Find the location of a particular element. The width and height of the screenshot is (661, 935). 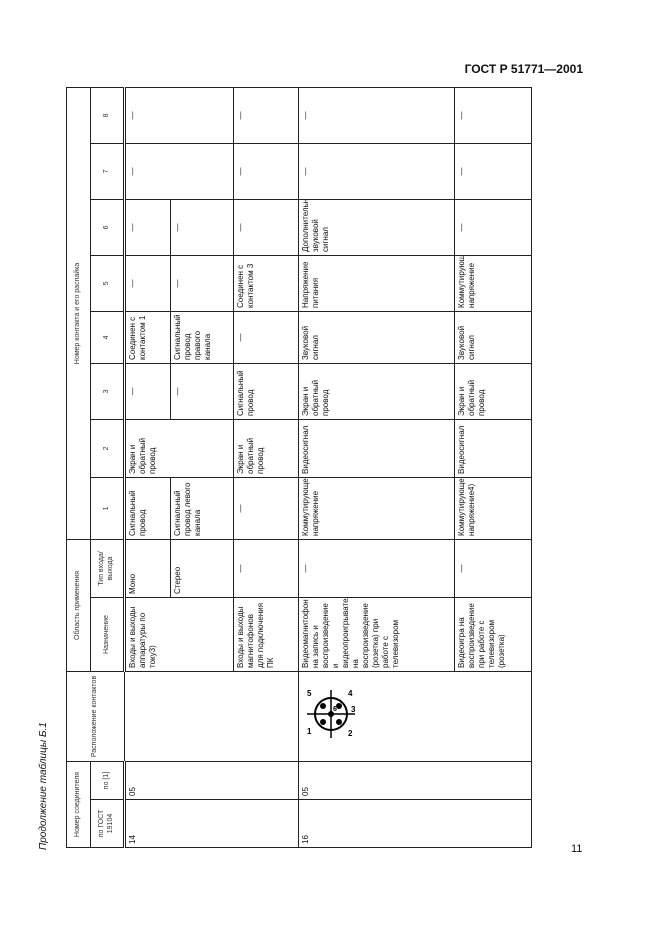

contact-5: Напряжение питания is located at coordinates (376, 283).